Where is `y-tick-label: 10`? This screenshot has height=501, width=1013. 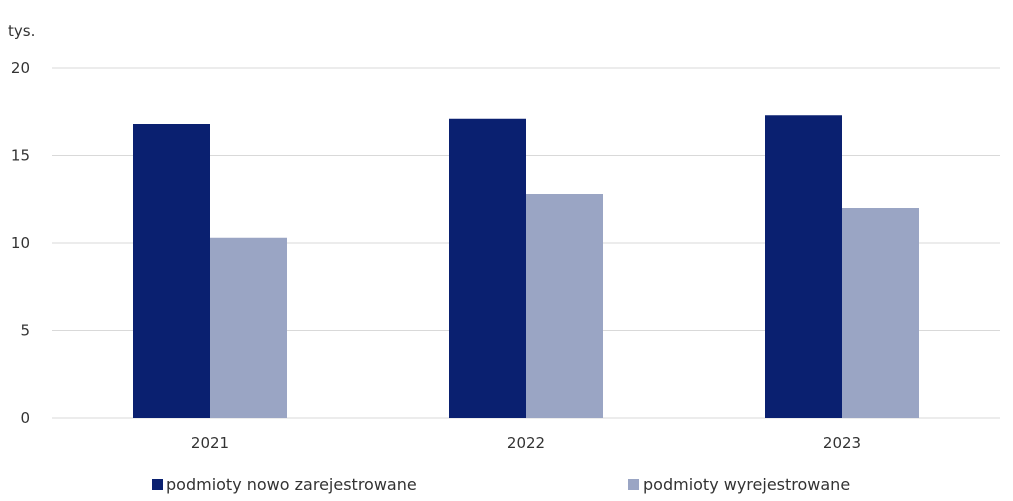
y-tick-label: 10 is located at coordinates (20, 243).